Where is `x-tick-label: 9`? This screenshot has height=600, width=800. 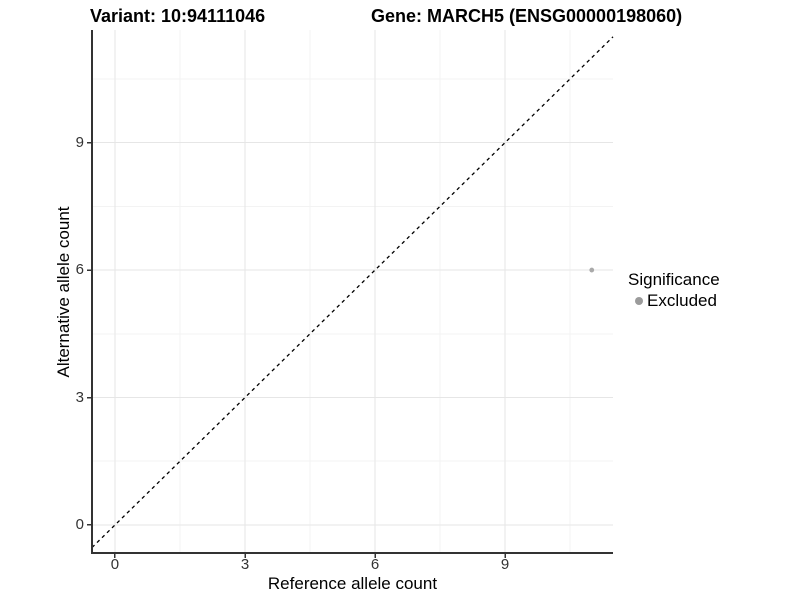 x-tick-label: 9 is located at coordinates (505, 564).